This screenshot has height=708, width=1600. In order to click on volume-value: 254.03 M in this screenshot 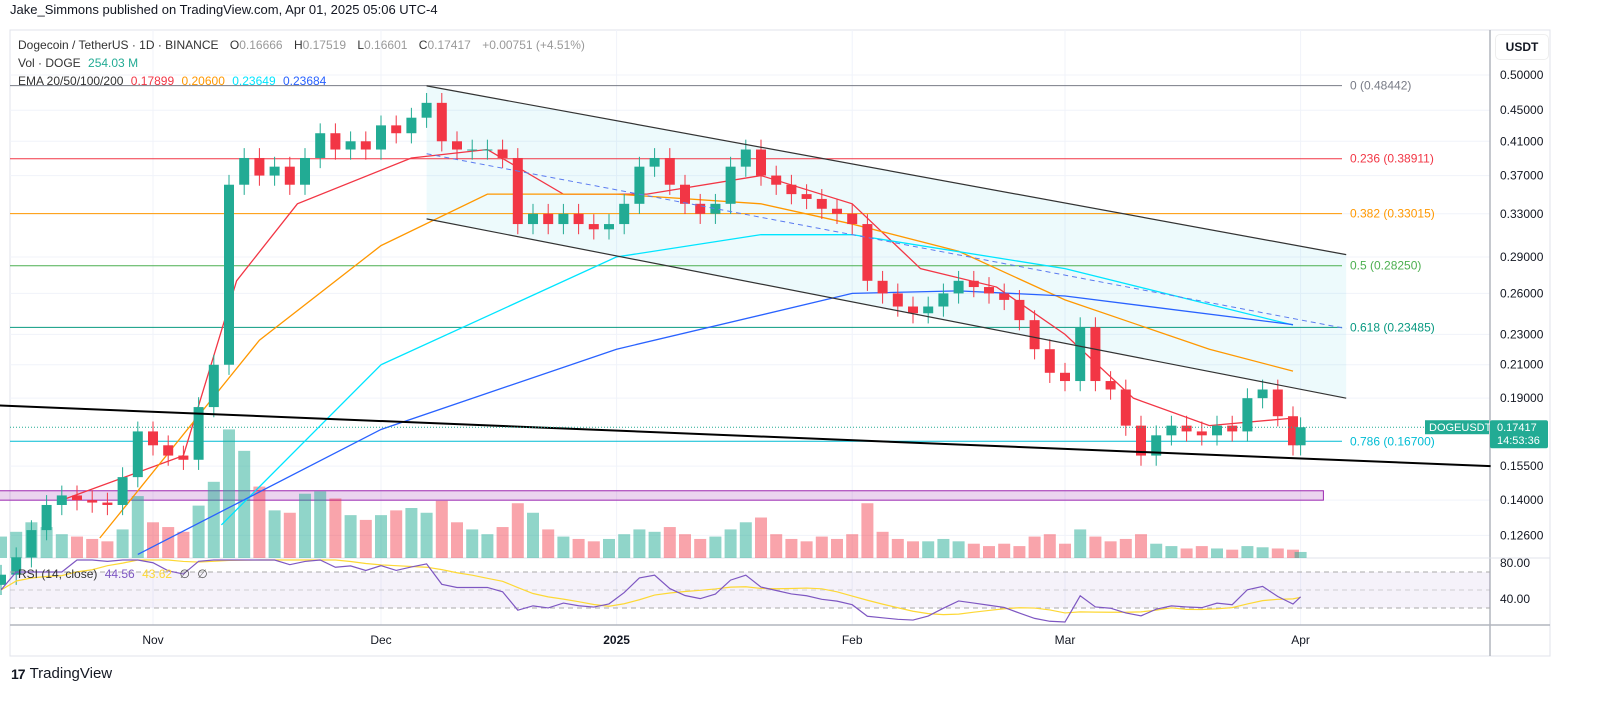, I will do `click(113, 63)`.